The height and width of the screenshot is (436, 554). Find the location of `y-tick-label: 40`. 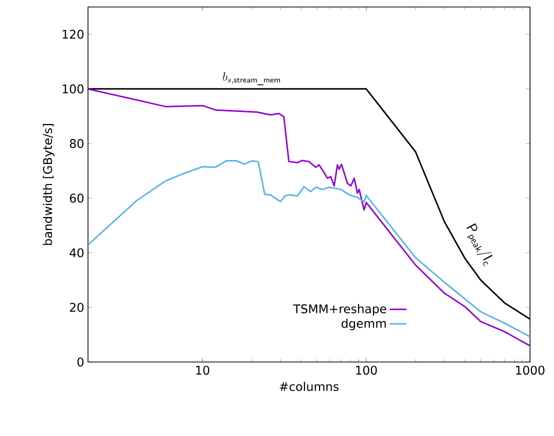

y-tick-label: 40 is located at coordinates (77, 253).